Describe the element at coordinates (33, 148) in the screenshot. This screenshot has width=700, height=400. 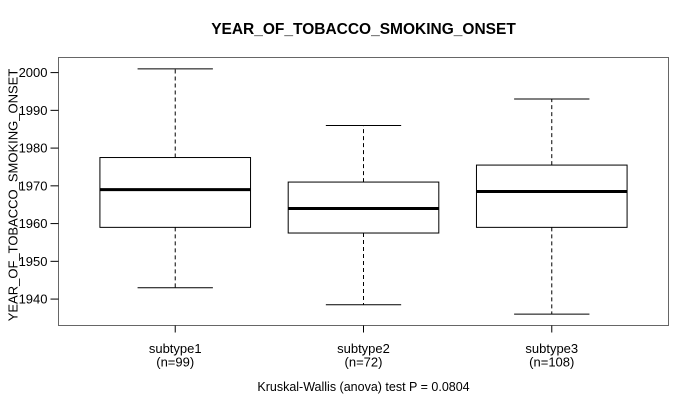
I see `y-tick-label: 1980` at that location.